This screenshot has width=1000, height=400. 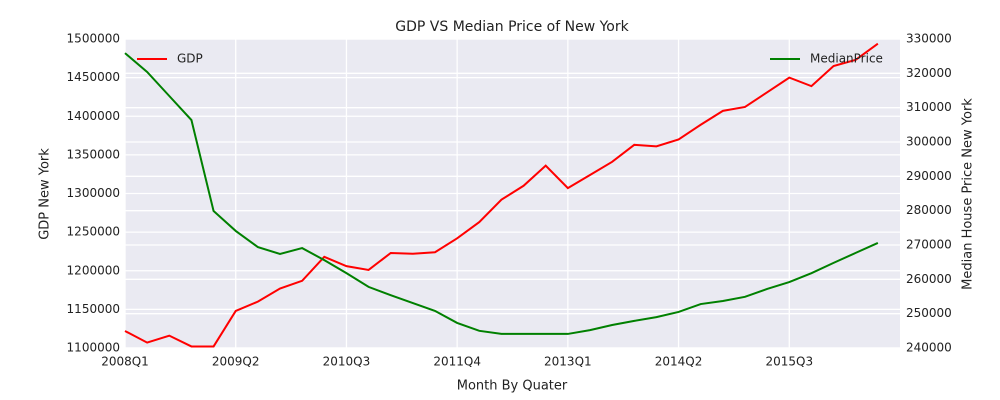 I want to click on y-tick-label: 1400000, so click(x=93, y=116).